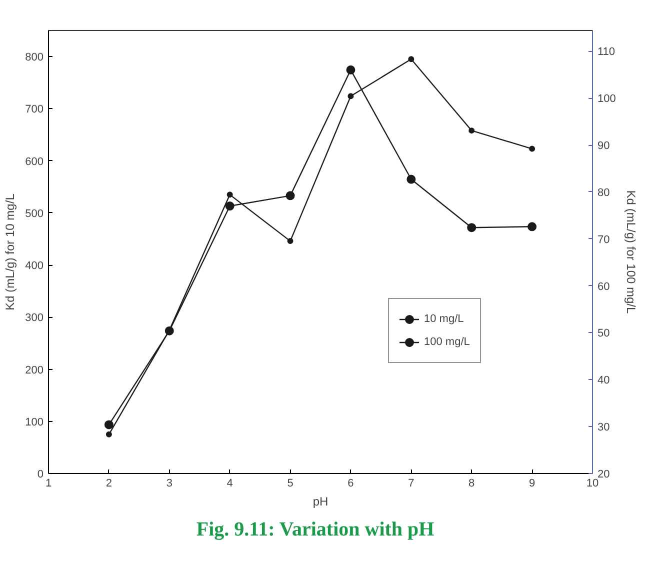 The image size is (654, 563). What do you see at coordinates (48, 484) in the screenshot?
I see `x-tick-label: 1` at bounding box center [48, 484].